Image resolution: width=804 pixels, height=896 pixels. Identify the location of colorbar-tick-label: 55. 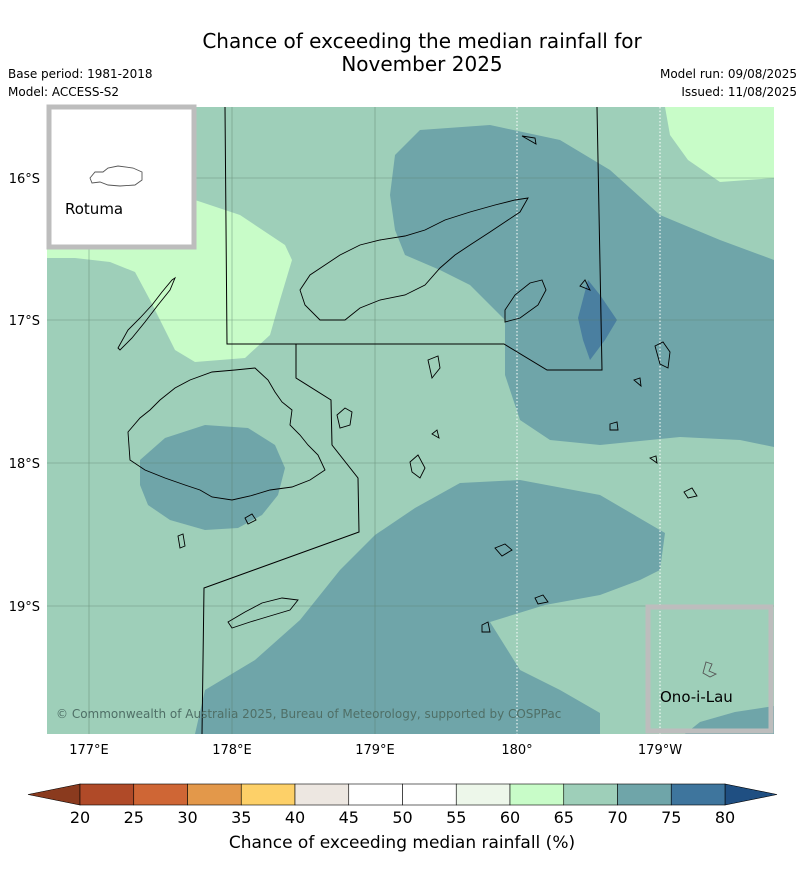
(456, 817).